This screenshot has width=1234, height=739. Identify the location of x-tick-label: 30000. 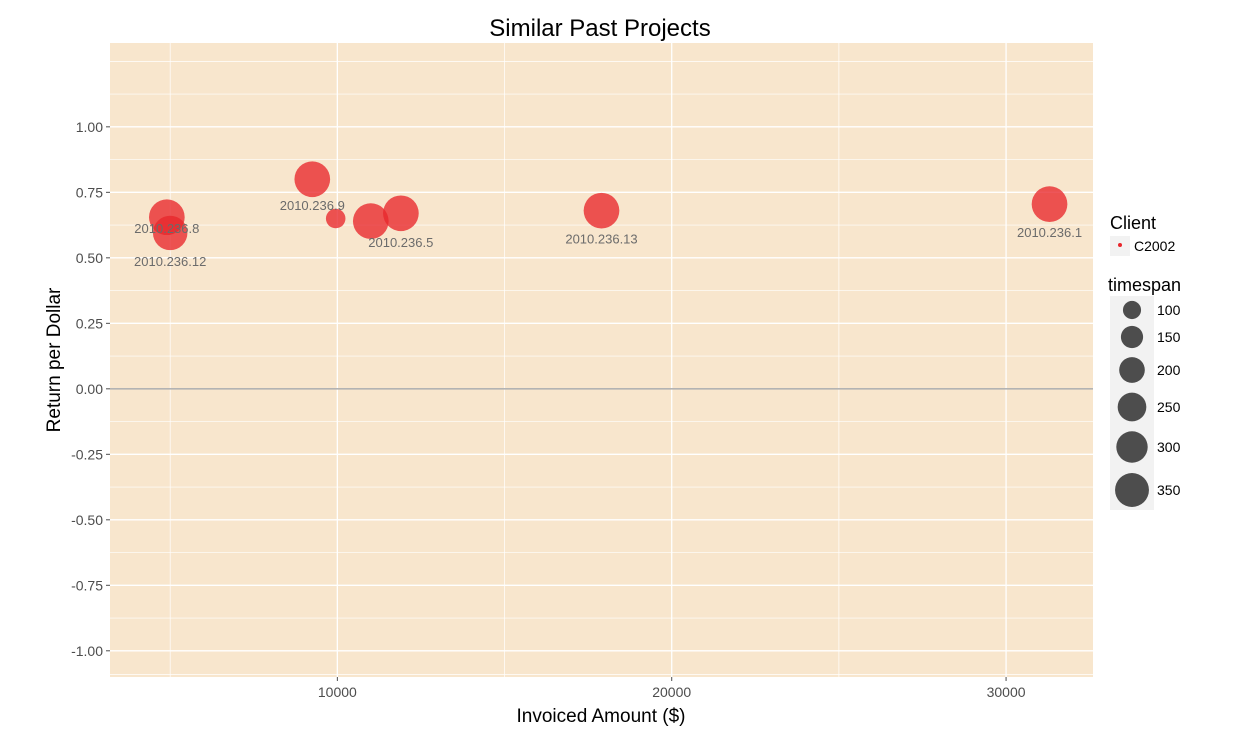
(1006, 692).